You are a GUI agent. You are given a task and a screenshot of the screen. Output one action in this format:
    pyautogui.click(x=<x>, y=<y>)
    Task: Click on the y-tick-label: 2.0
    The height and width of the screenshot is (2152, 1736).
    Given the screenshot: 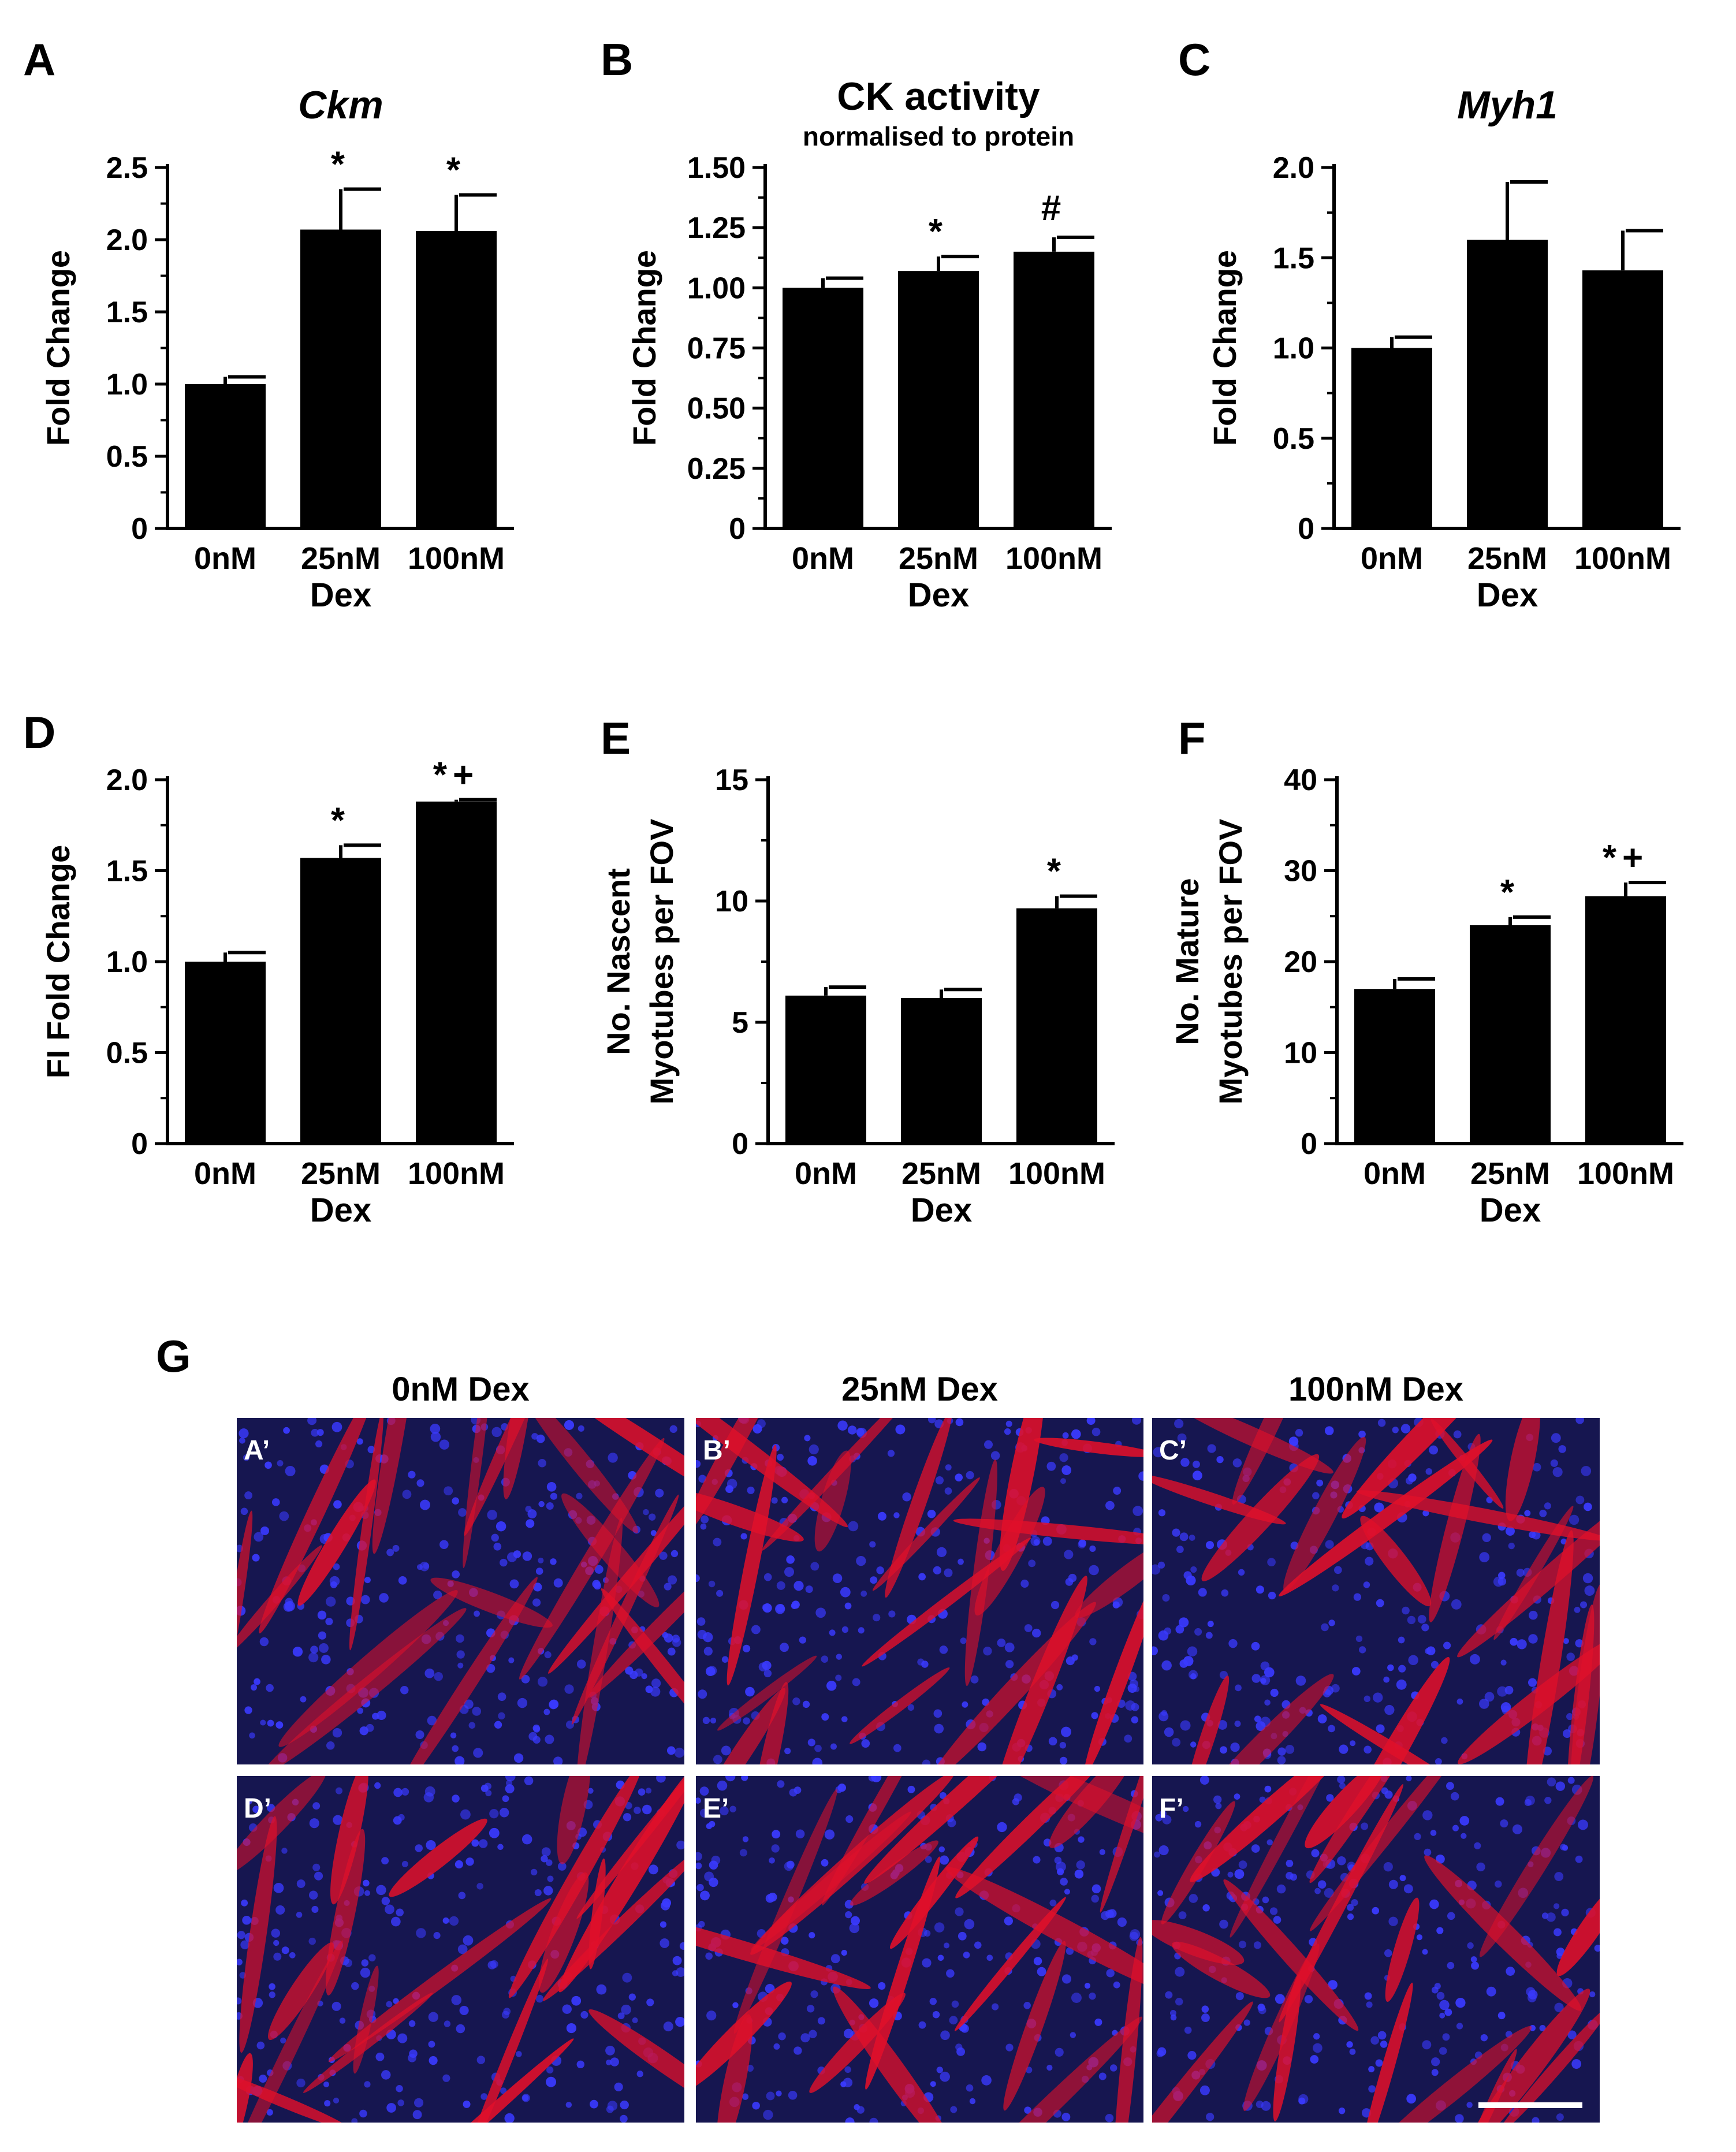 What is the action you would take?
    pyautogui.click(x=127, y=780)
    